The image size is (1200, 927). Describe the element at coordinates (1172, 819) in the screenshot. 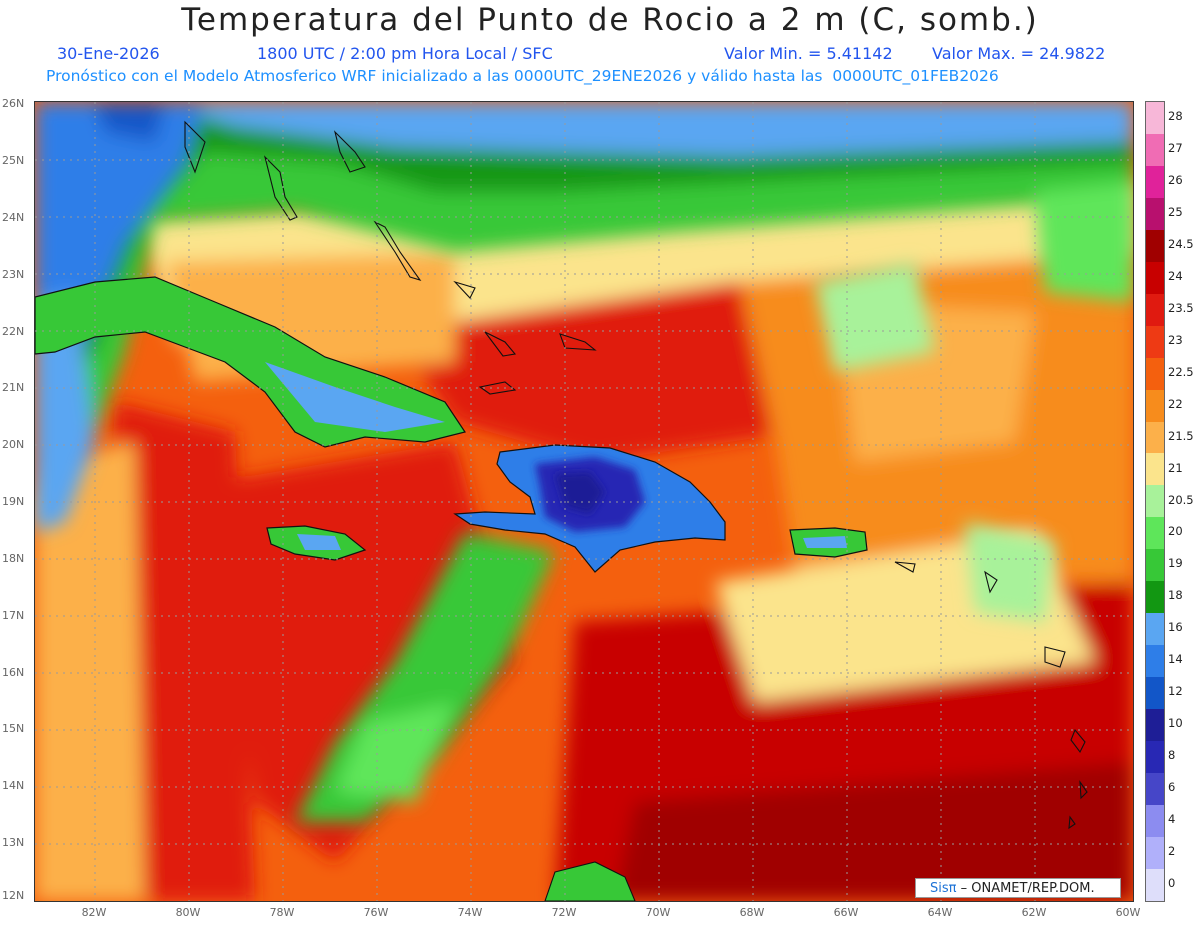

I see `color-scale-label: 4` at that location.